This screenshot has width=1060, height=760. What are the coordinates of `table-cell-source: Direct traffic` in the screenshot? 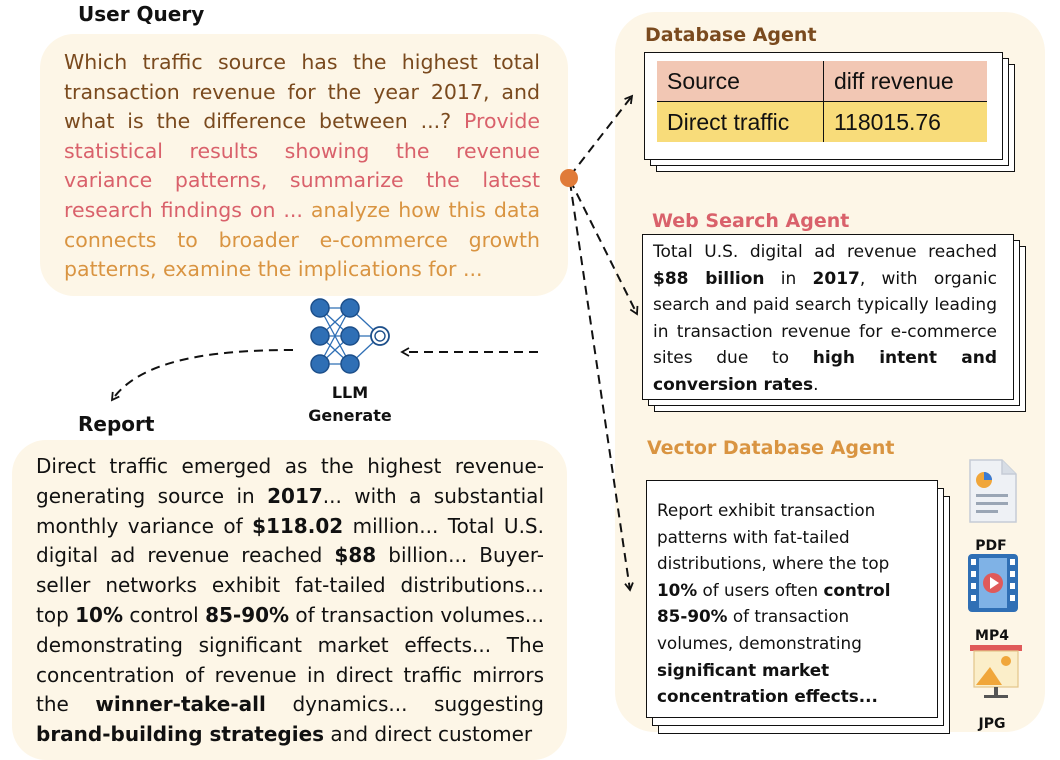 It's located at (740, 121).